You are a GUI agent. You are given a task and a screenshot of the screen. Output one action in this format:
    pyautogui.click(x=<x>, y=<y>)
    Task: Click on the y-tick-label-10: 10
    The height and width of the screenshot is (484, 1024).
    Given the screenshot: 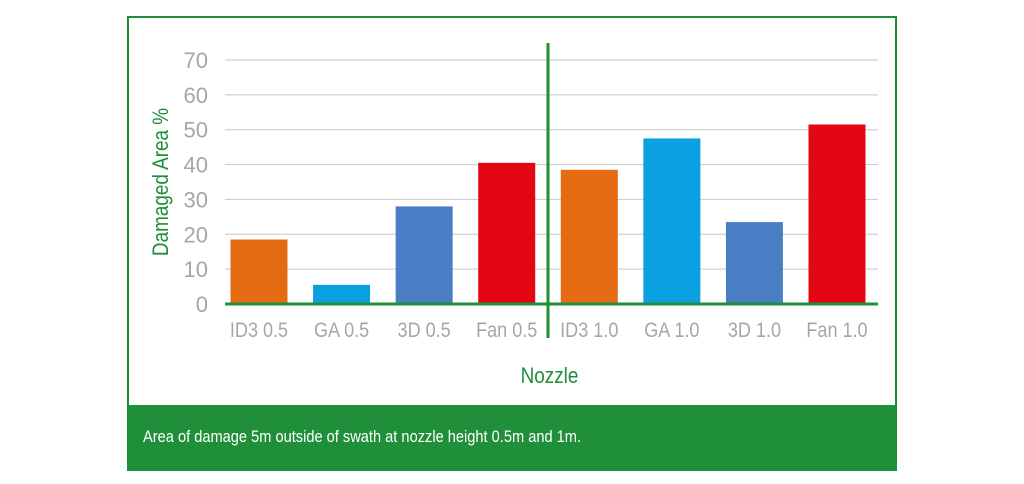 What is the action you would take?
    pyautogui.click(x=196, y=269)
    